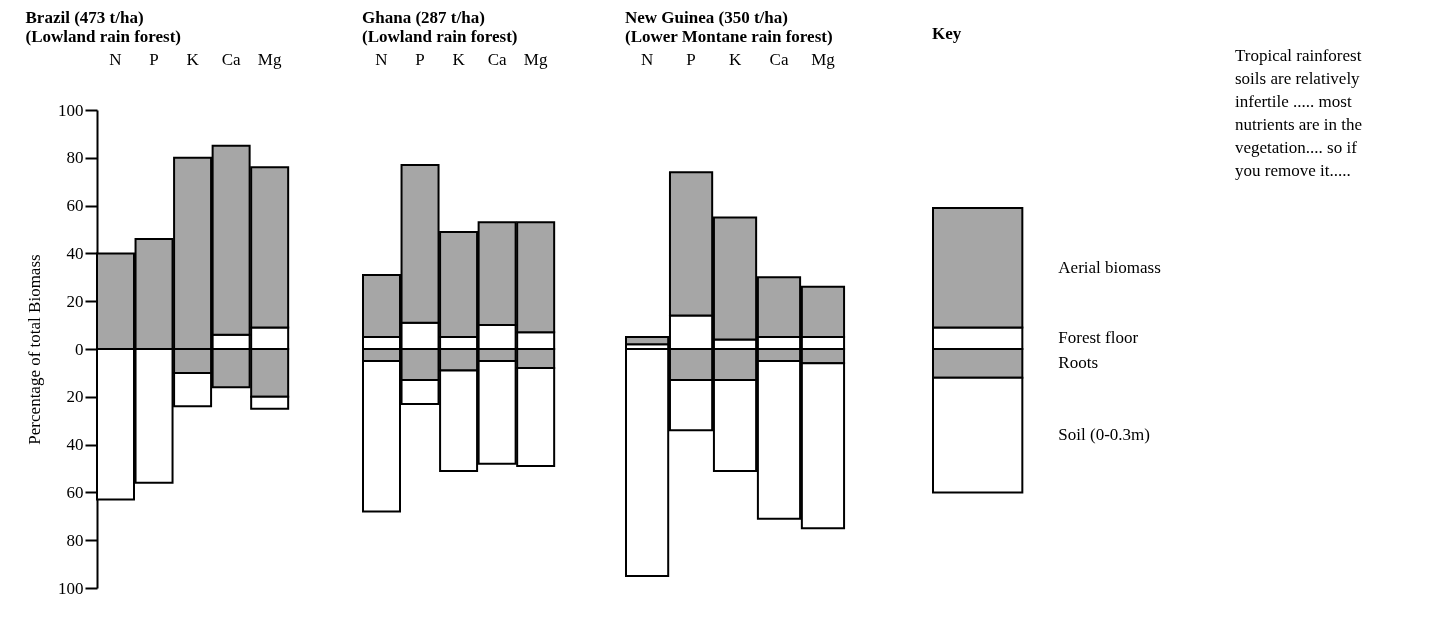  What do you see at coordinates (79, 349) in the screenshot?
I see `y-tick-label: 0` at bounding box center [79, 349].